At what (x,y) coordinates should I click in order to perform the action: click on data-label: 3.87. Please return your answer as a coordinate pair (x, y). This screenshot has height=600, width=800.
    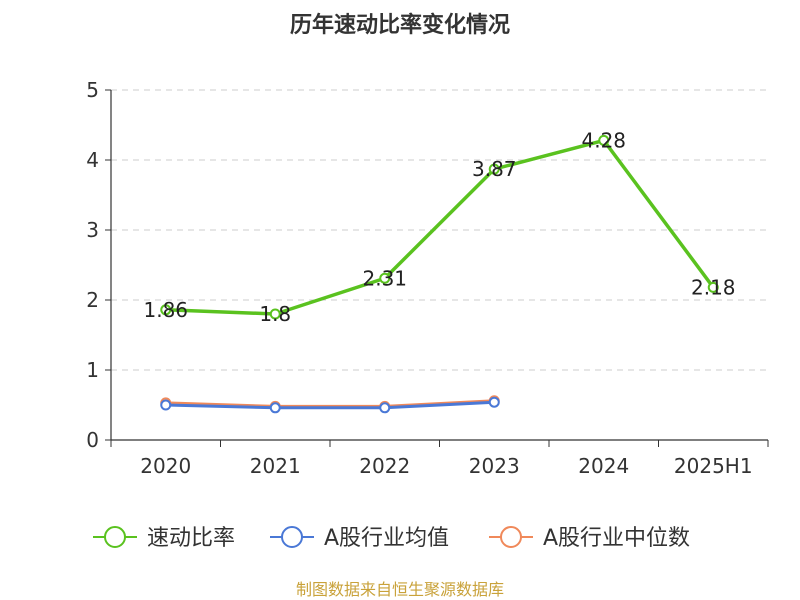
    Looking at the image, I should click on (494, 169).